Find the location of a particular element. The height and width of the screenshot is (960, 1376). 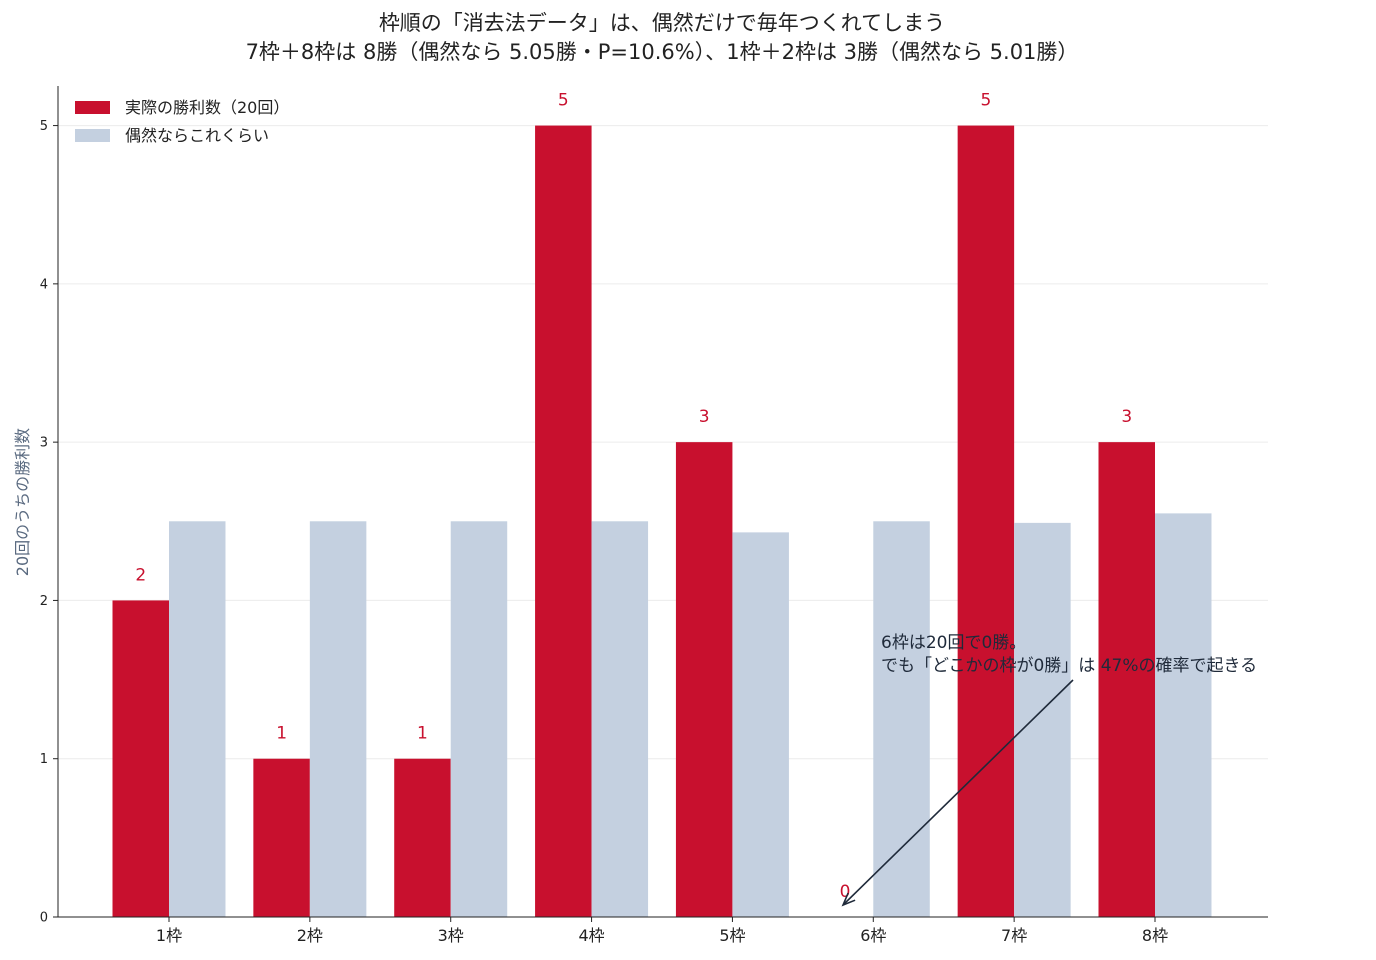

y-tick-label: 2 is located at coordinates (44, 601).